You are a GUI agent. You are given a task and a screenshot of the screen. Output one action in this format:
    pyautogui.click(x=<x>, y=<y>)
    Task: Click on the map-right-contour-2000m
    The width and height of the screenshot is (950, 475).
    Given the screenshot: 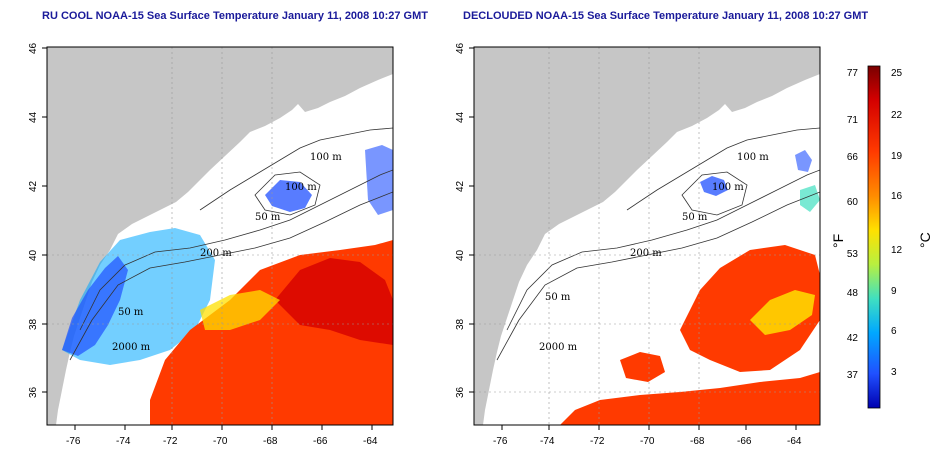 What is the action you would take?
    pyautogui.click(x=658, y=276)
    